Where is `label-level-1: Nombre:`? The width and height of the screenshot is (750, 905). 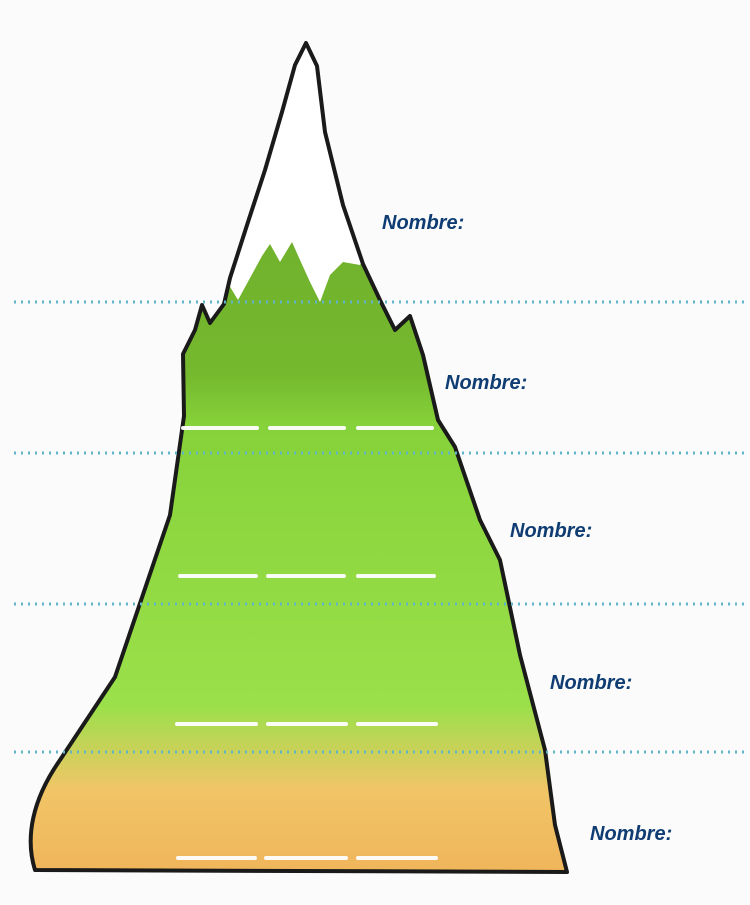 label-level-1: Nombre: is located at coordinates (423, 223).